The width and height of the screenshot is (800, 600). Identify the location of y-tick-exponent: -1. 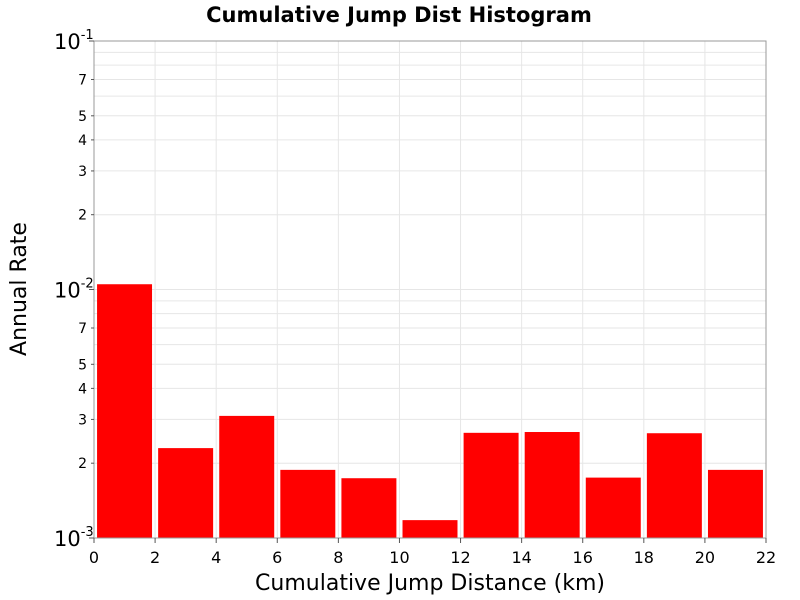
(87, 35).